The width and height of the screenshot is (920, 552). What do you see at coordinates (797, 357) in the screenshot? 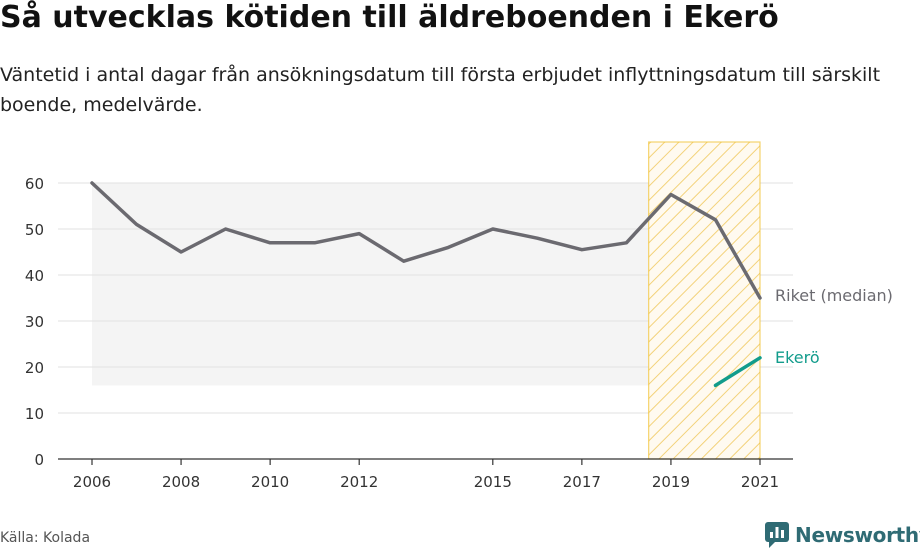
I see `series-label-eker: Ekerö` at bounding box center [797, 357].